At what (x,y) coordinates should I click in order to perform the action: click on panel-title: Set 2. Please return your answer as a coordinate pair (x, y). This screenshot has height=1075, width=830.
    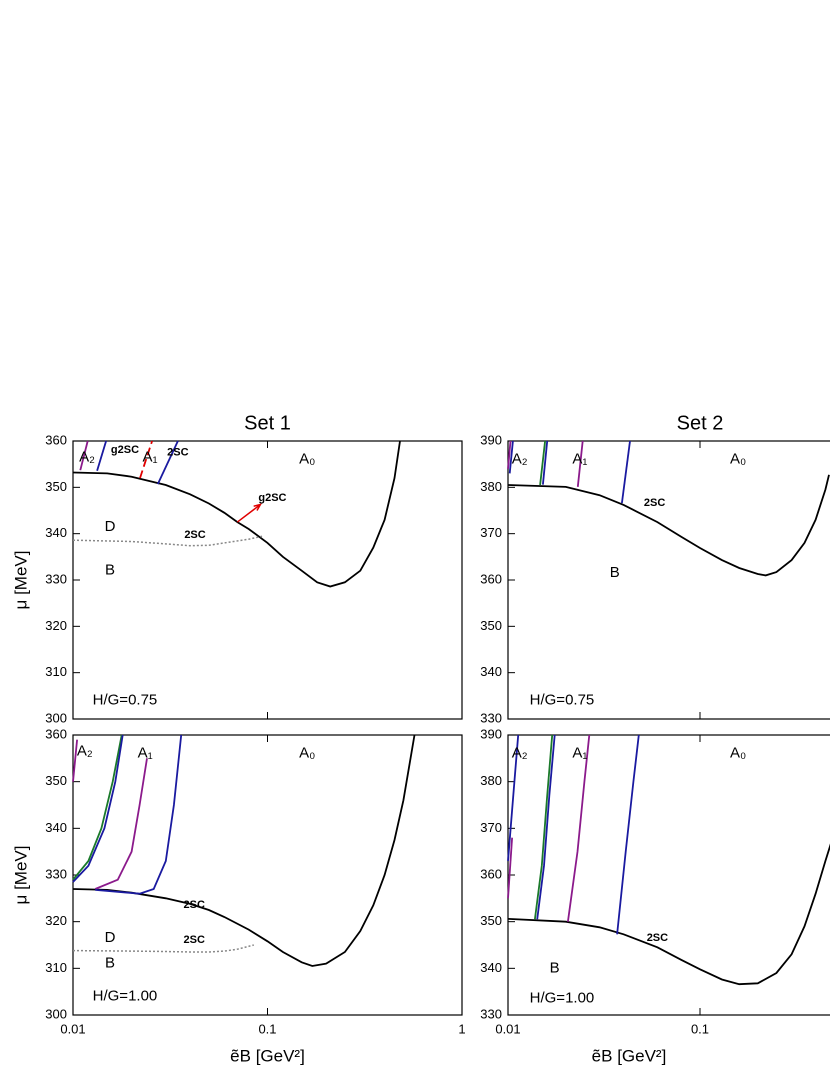
    Looking at the image, I should click on (700, 423).